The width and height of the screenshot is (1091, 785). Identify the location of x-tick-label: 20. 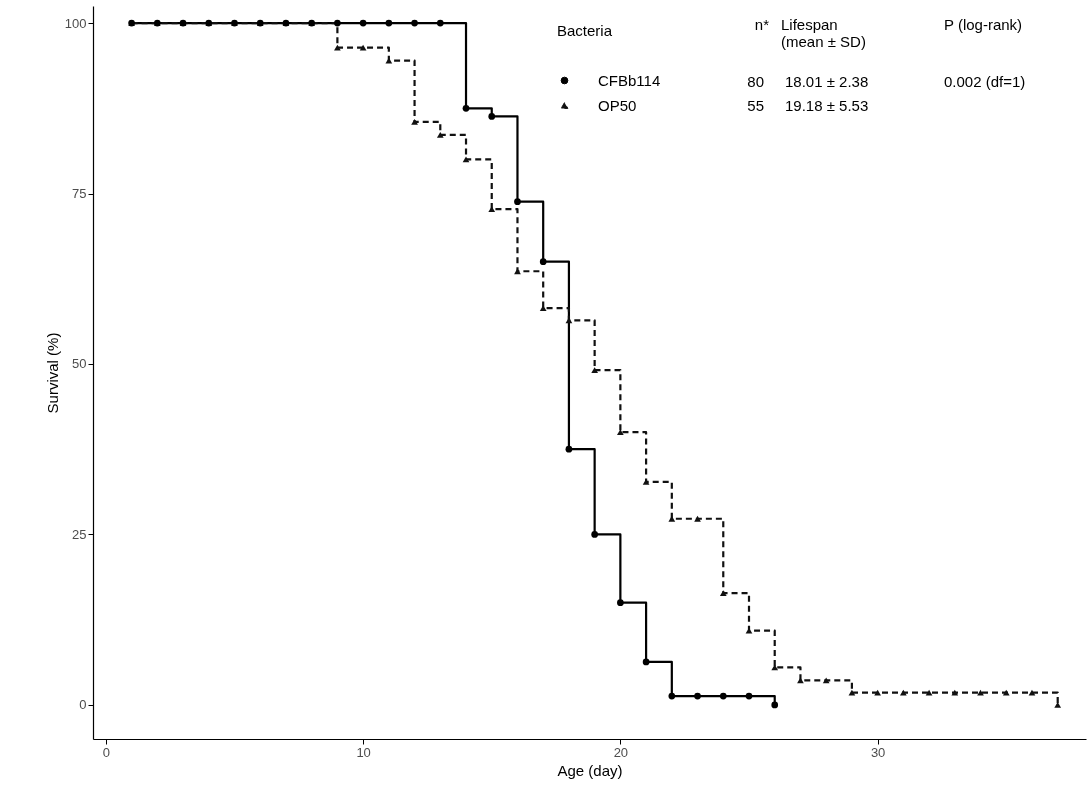
(621, 752).